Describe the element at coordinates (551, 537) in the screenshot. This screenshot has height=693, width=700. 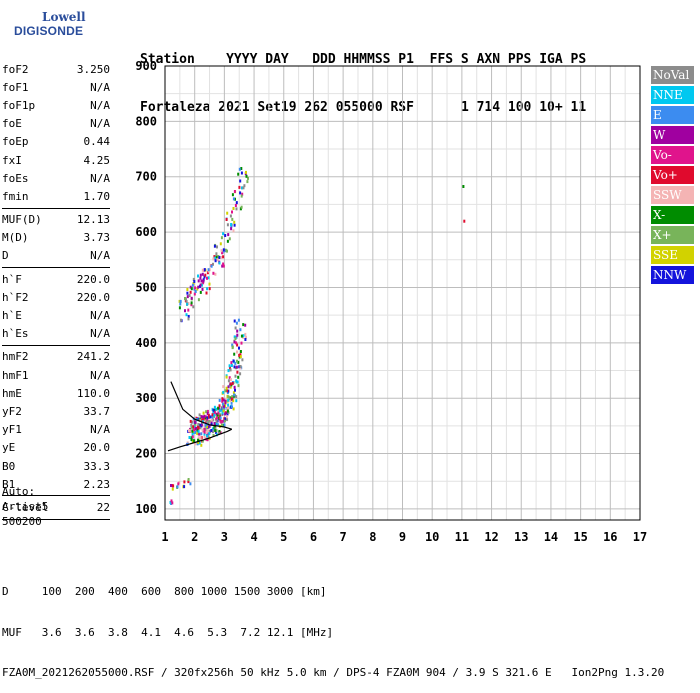
I see `x-tick-label: 14` at that location.